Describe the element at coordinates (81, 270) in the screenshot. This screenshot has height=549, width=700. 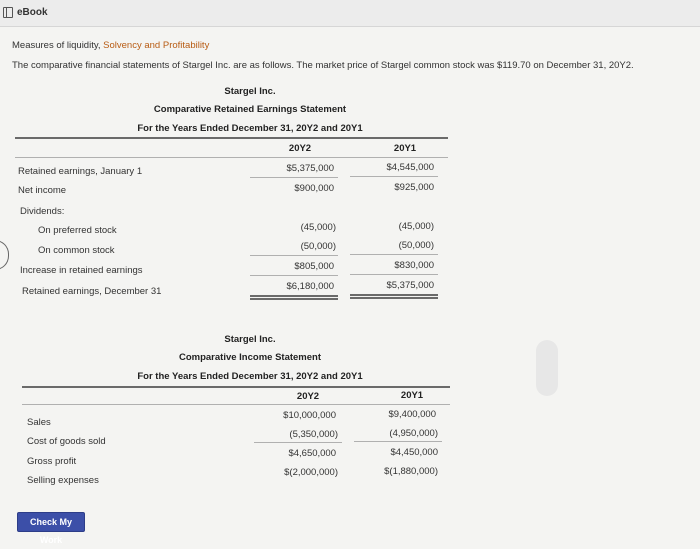
I see `re-row-label: Increase in retained earnings` at that location.